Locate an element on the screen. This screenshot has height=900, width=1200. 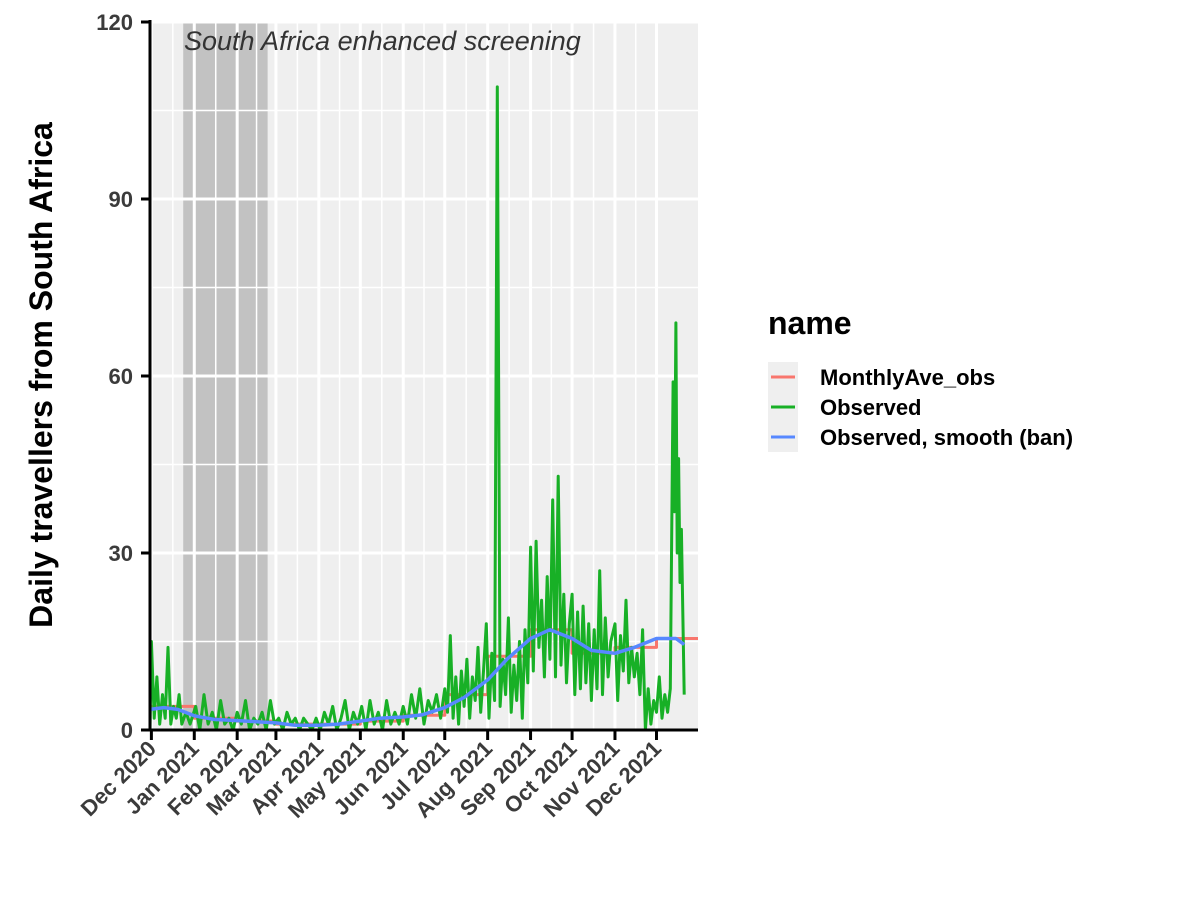
y-tick-label: 30 is located at coordinates (121, 553).